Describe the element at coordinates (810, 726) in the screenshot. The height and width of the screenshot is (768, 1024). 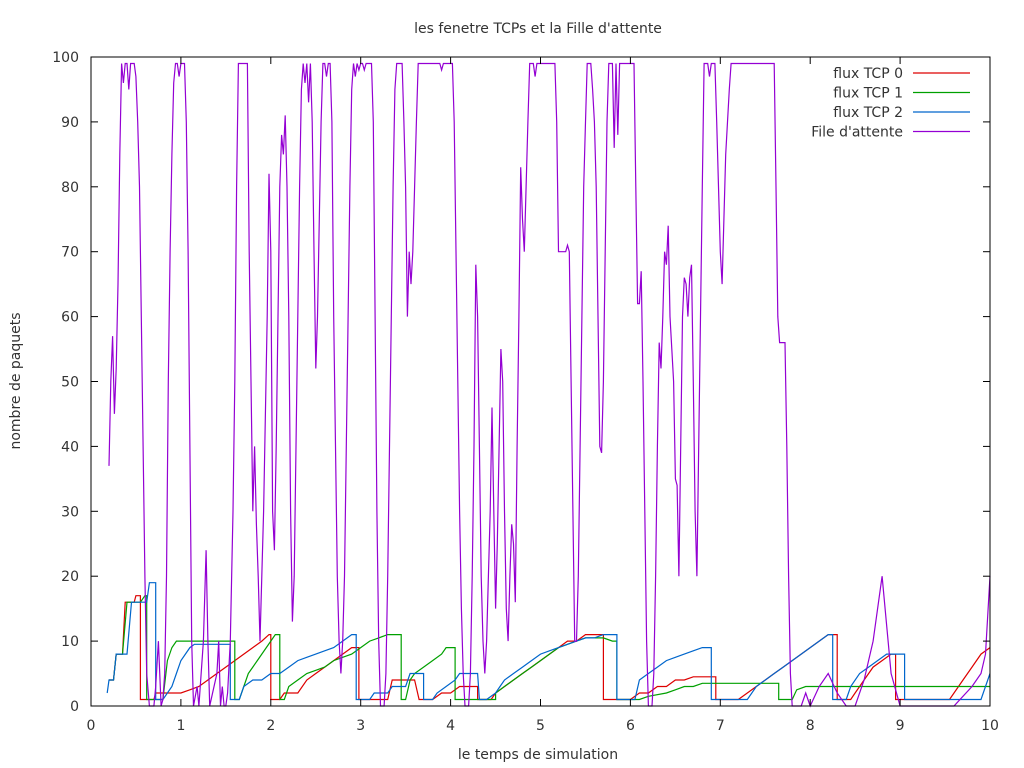
I see `x-tick-label: 8` at that location.